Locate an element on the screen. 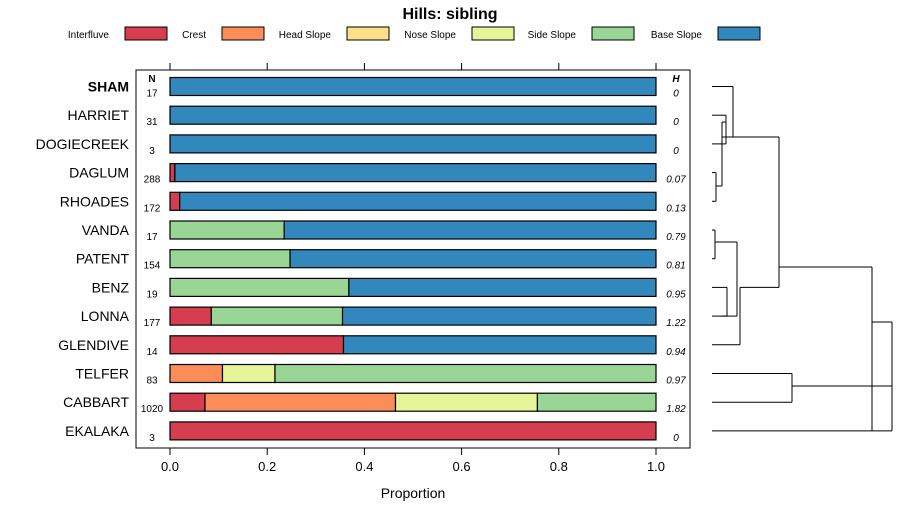  top-axis-ticks is located at coordinates (413, 66).